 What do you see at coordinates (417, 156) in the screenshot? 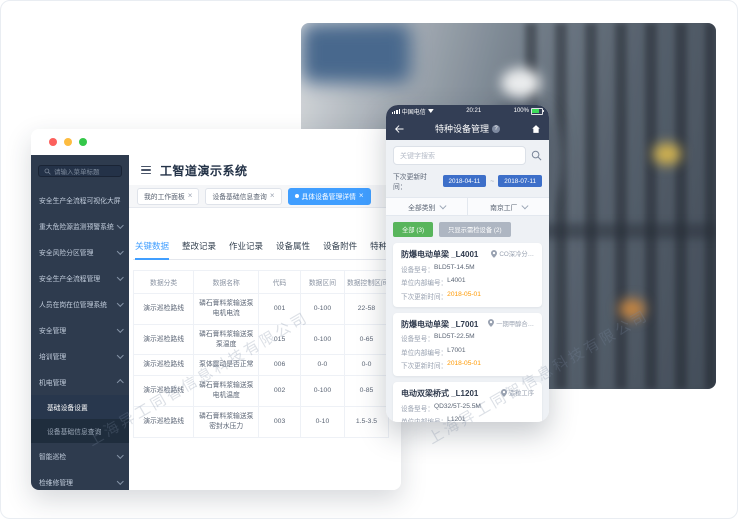
I see `search-placeholder: 关键字搜索` at bounding box center [417, 156].